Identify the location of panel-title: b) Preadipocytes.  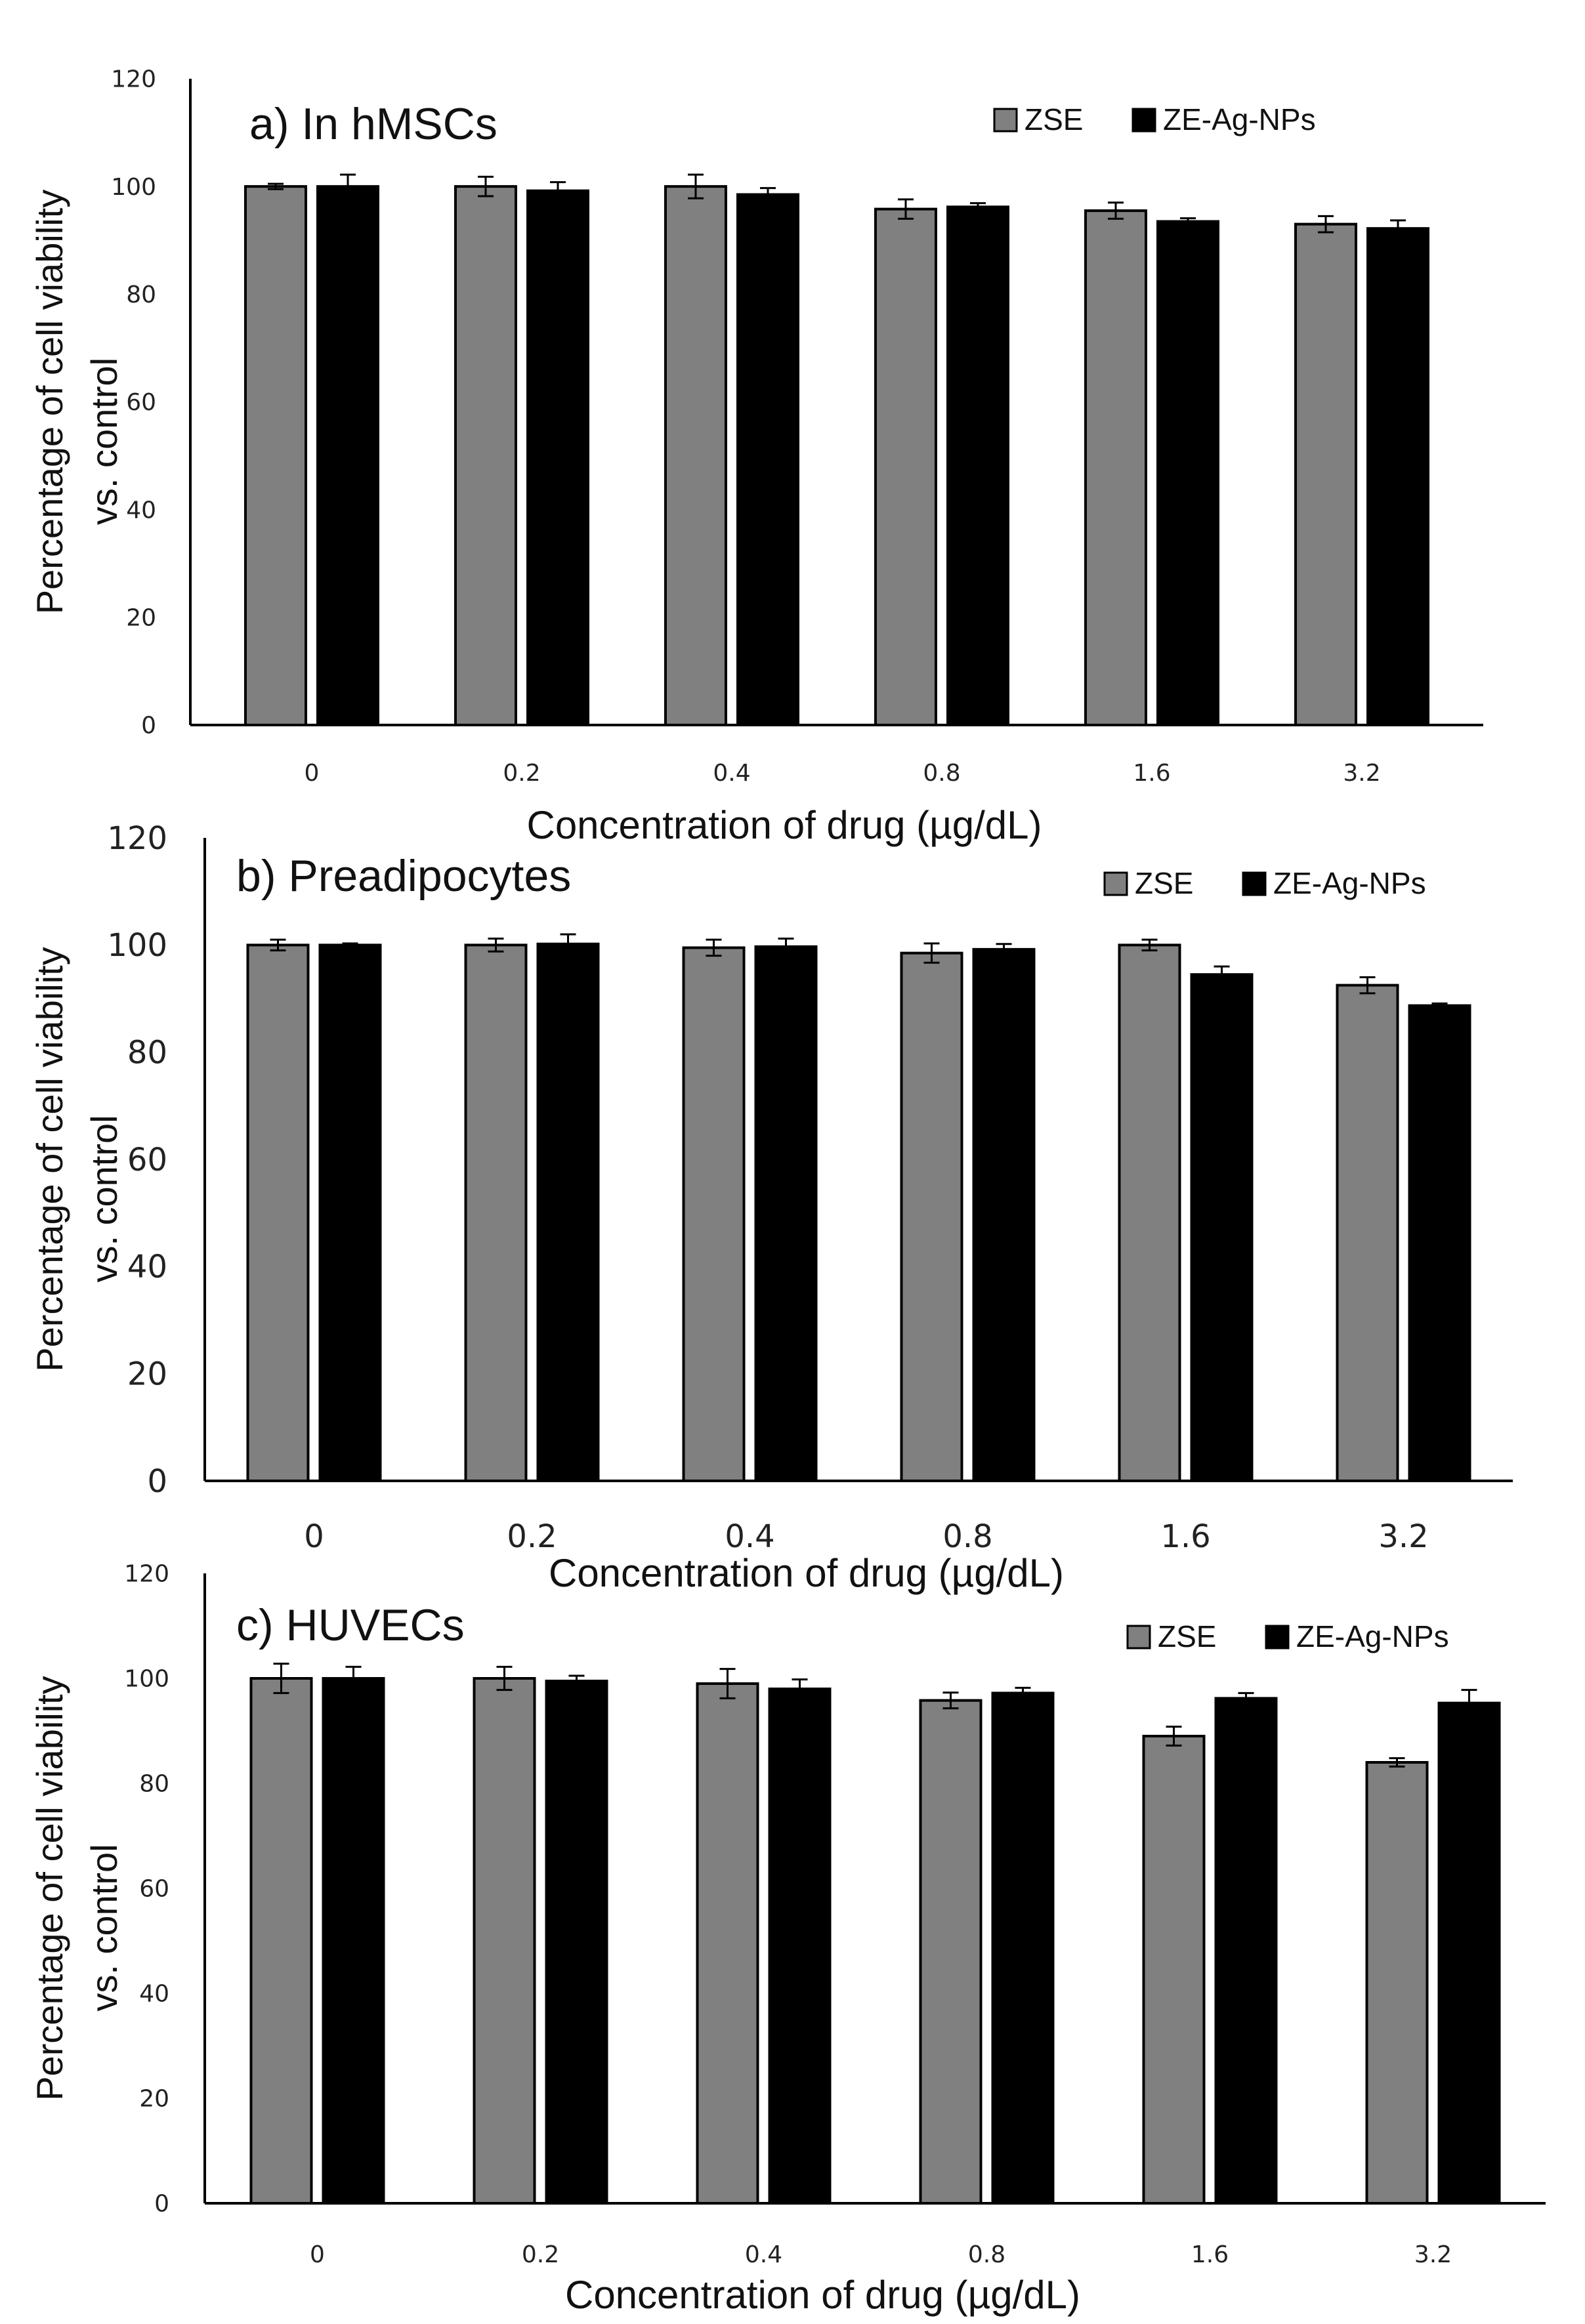
(403, 876).